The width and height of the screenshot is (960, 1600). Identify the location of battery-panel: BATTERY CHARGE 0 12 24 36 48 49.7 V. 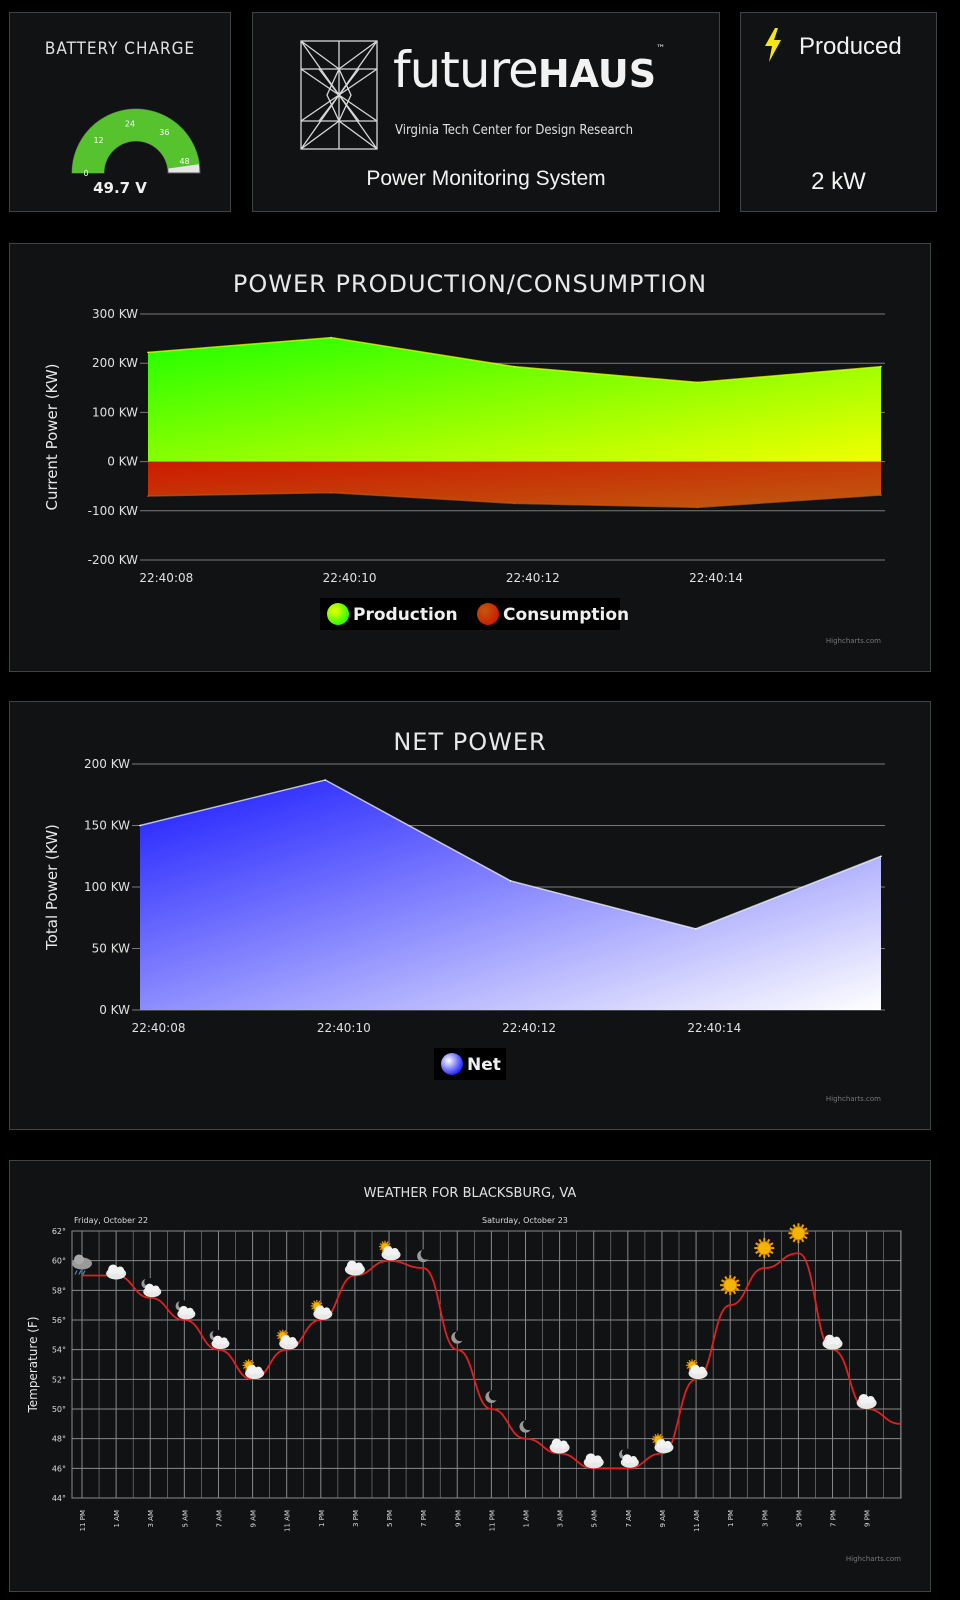
(120, 112).